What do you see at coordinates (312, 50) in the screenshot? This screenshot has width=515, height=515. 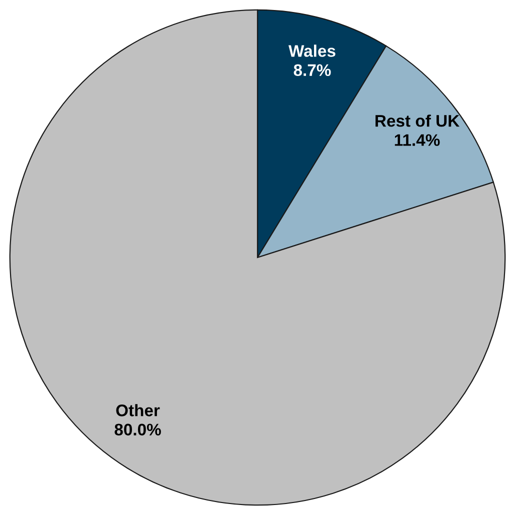 I see `slice-label: Wales` at bounding box center [312, 50].